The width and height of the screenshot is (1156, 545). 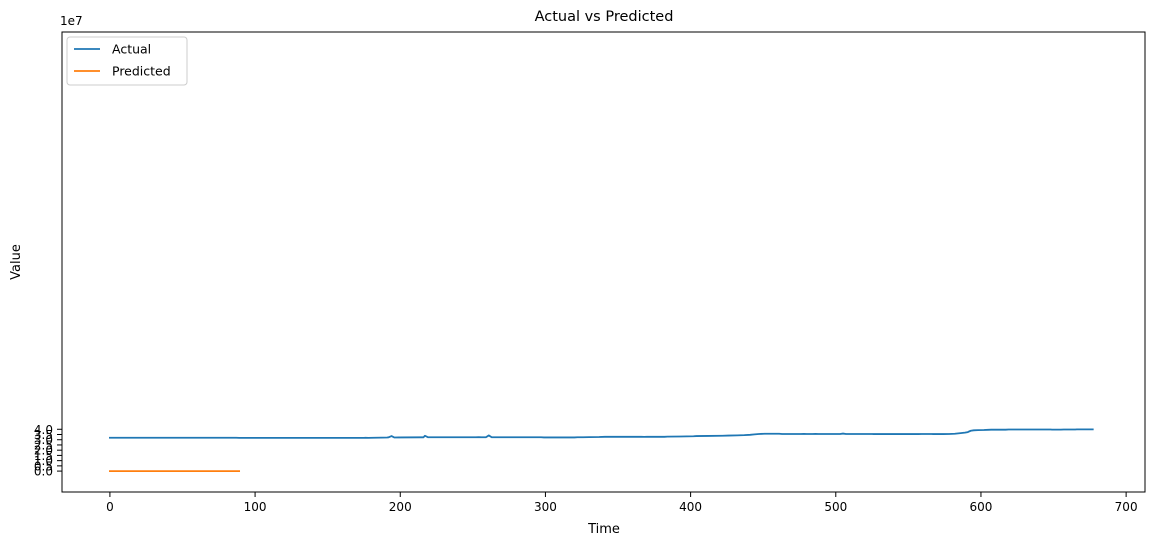 I want to click on y-axis-title: Value, so click(x=16, y=262).